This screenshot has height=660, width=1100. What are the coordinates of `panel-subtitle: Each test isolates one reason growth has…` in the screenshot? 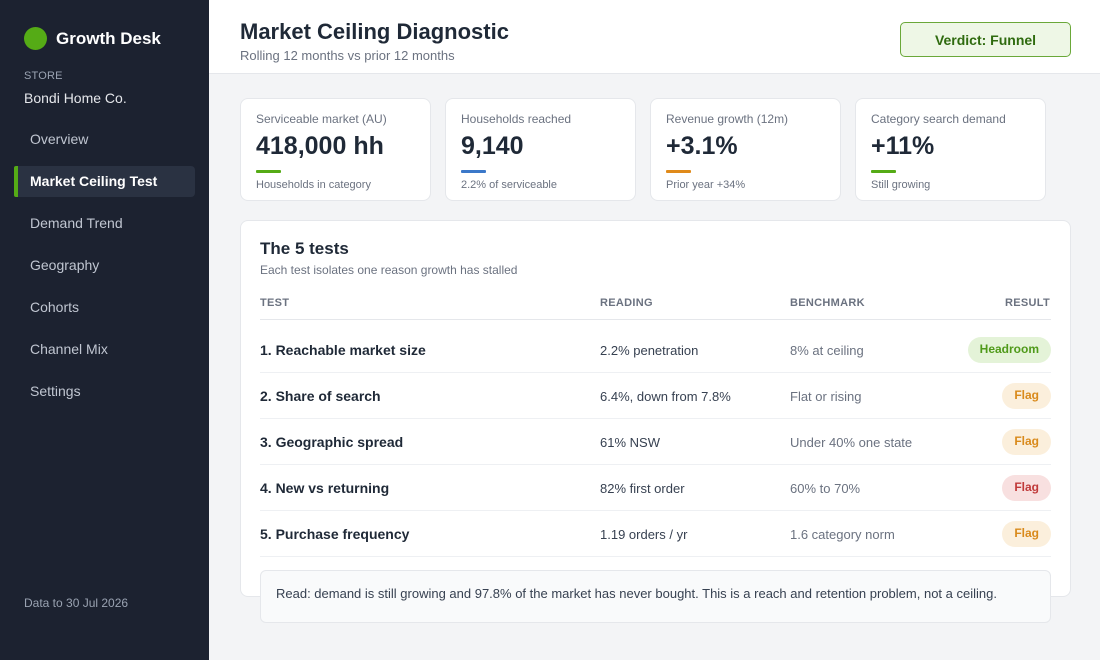 It's located at (389, 270).